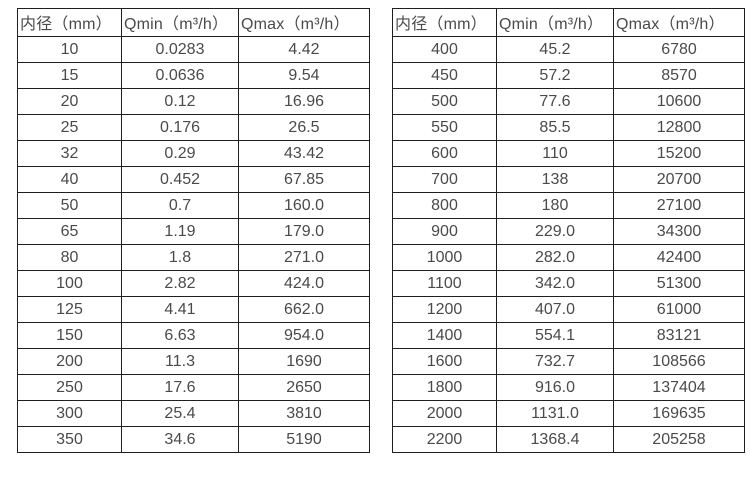 The image size is (750, 483). Describe the element at coordinates (679, 49) in the screenshot. I see `qmax-cell: 6780` at that location.